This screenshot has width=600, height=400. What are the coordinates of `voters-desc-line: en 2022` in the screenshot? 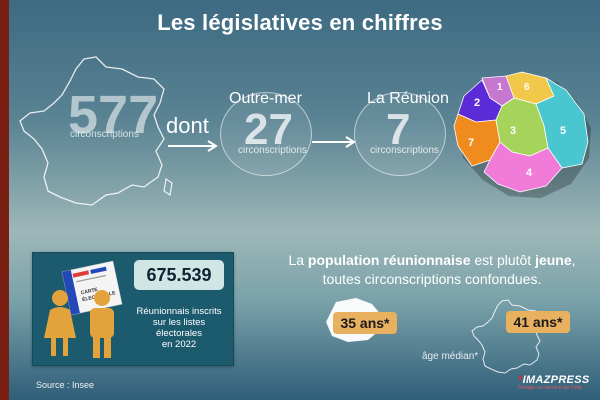 It's located at (179, 344).